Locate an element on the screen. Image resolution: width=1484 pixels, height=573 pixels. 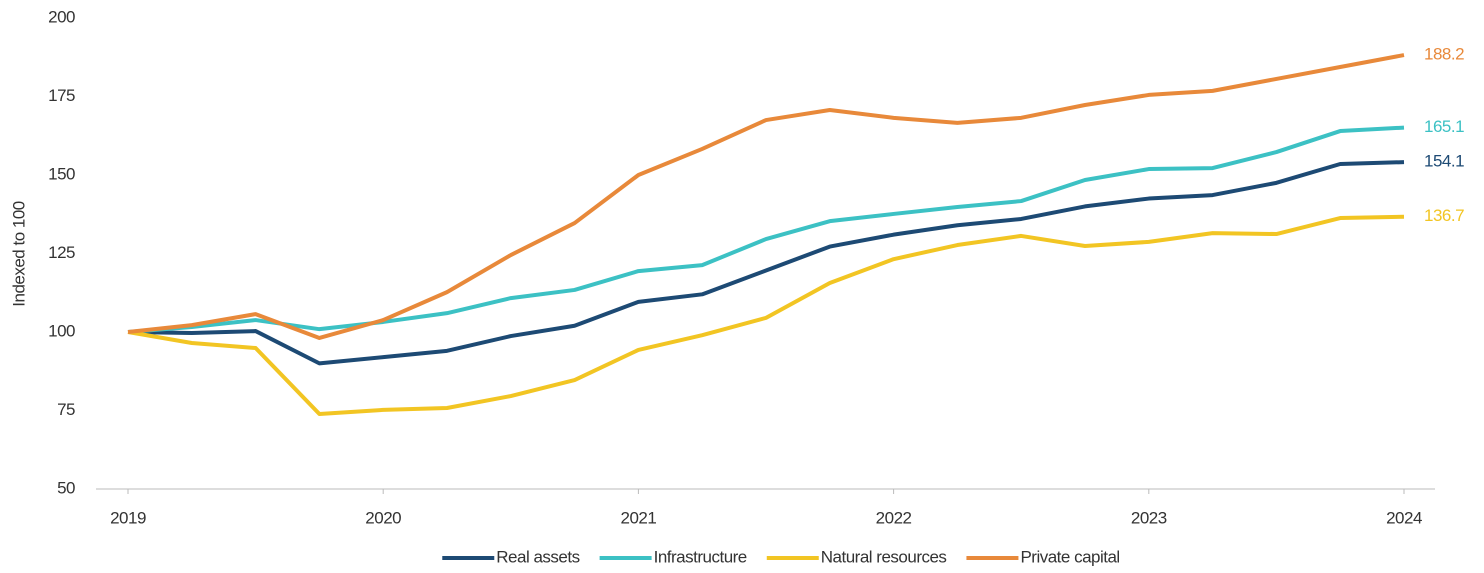
y-tick-label: 50 is located at coordinates (66, 487).